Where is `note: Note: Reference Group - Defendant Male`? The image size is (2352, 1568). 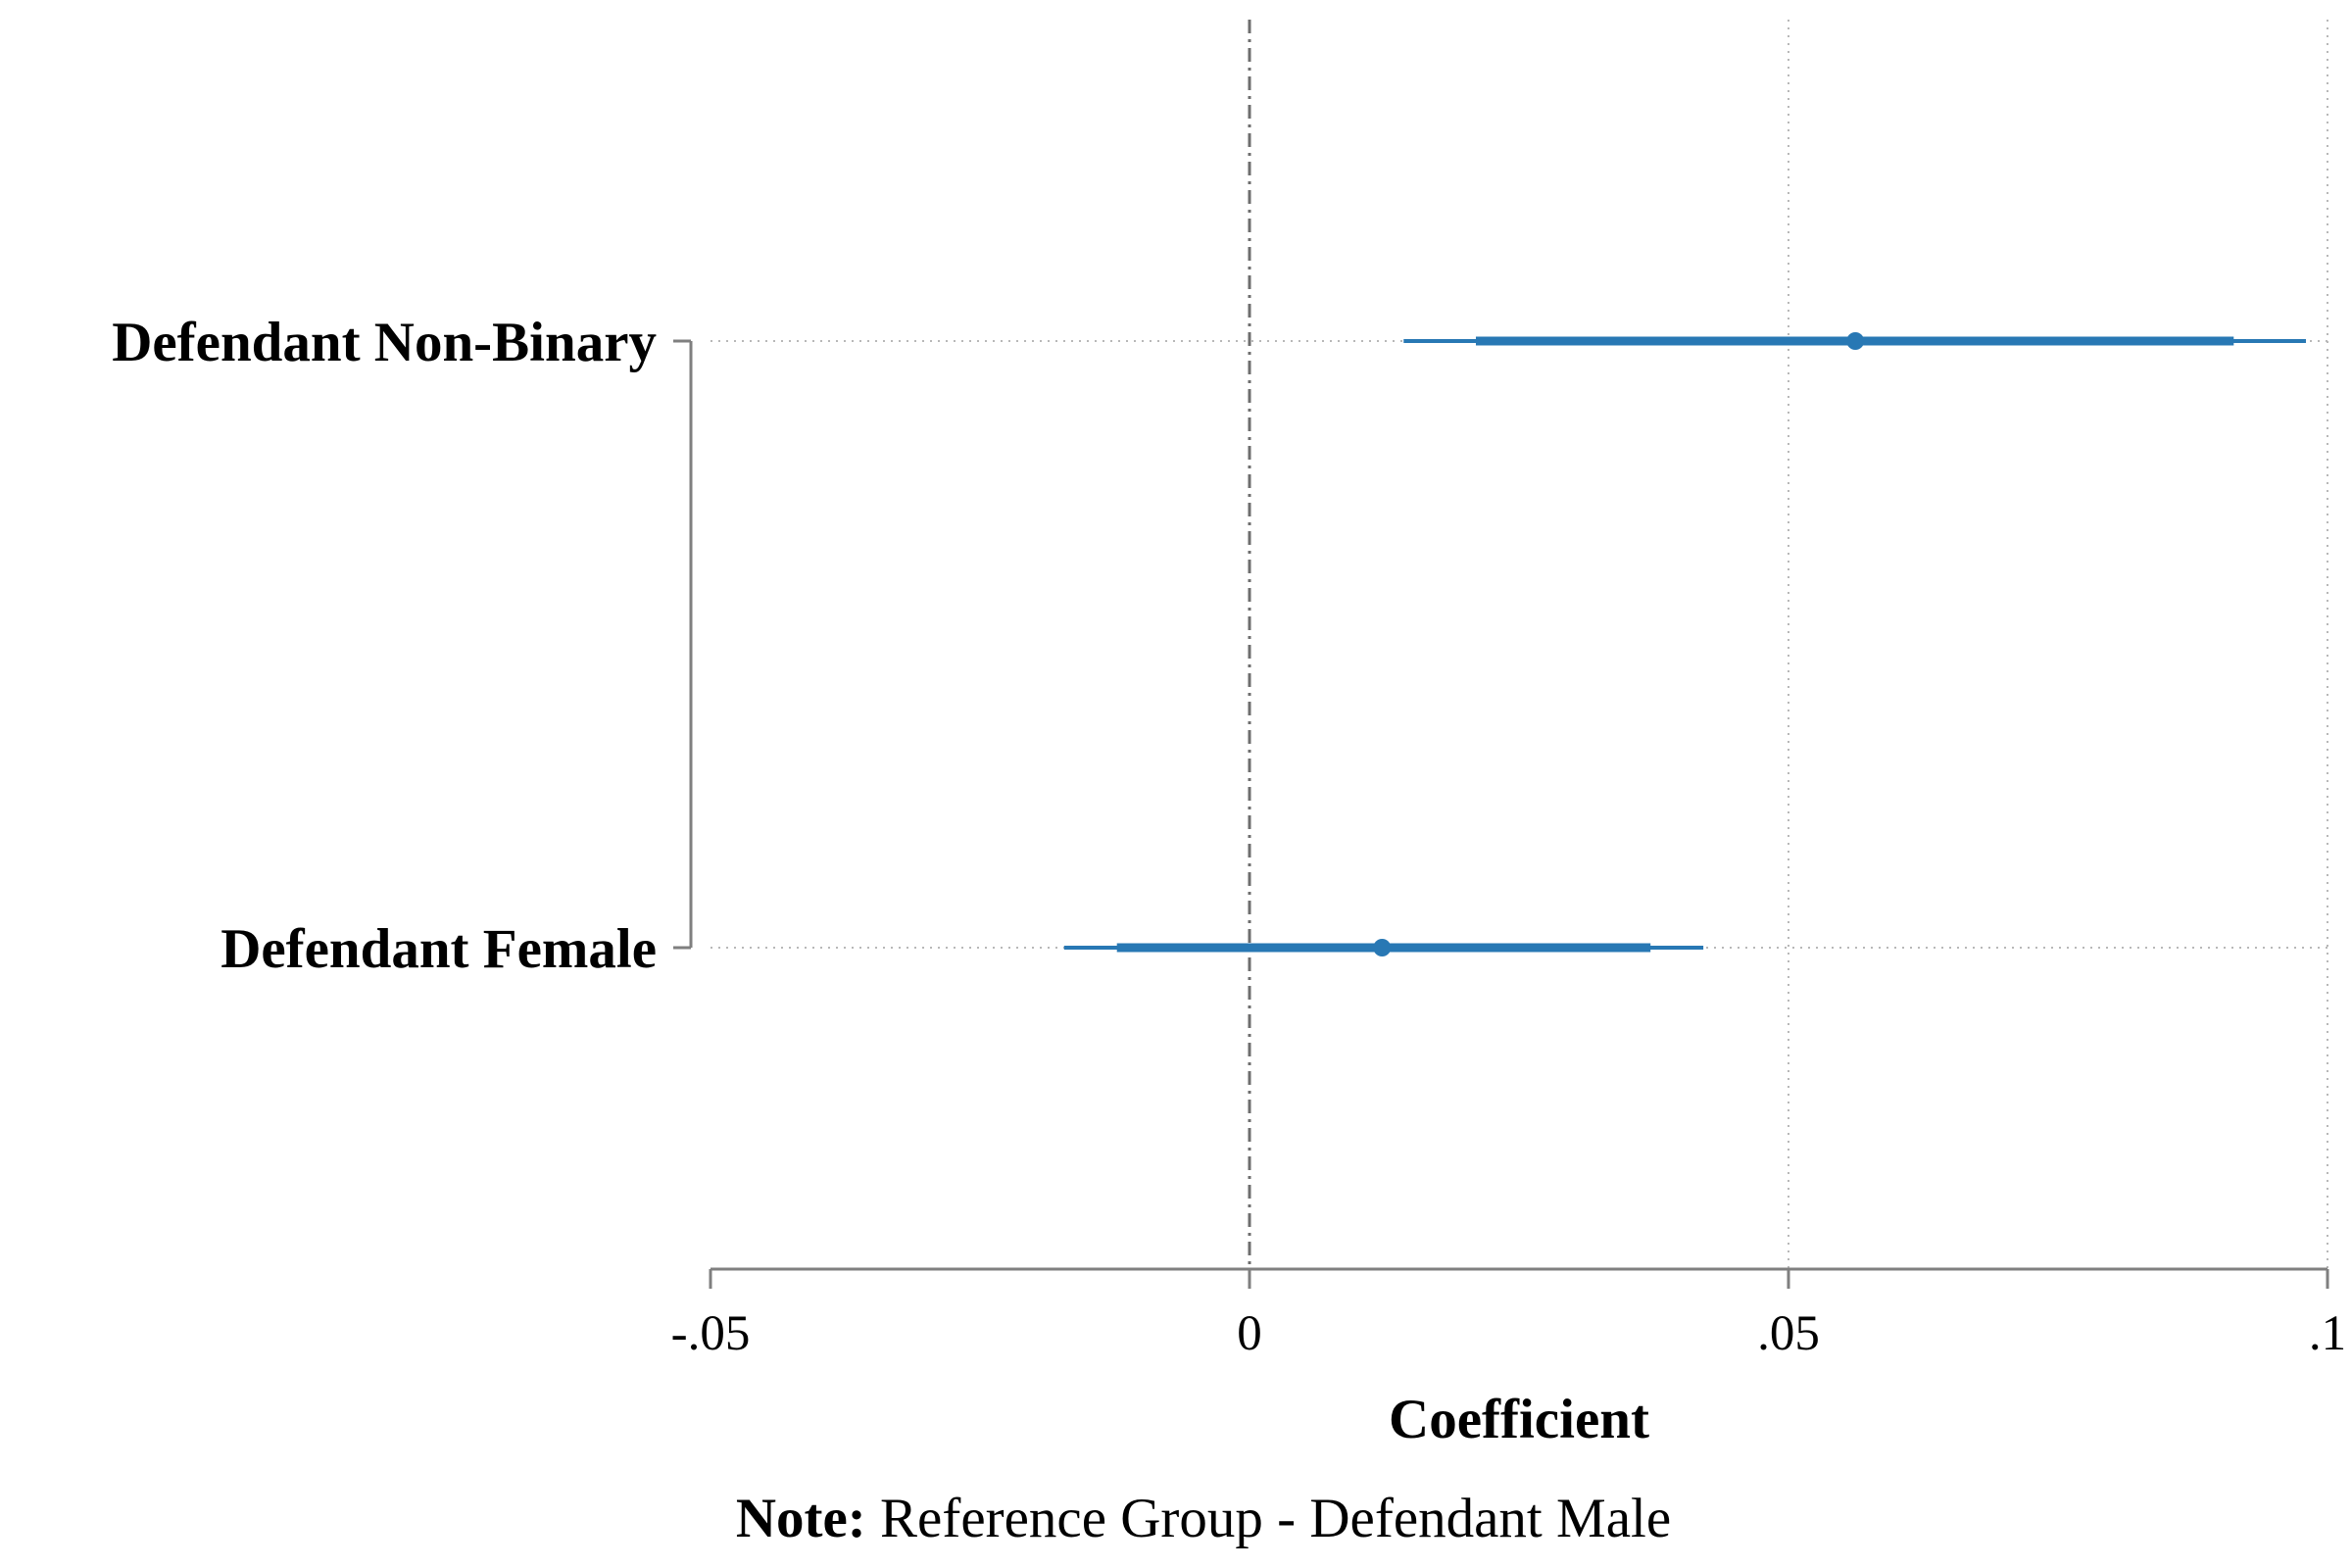
note: Note: Reference Group - Defendant Male is located at coordinates (1203, 1518).